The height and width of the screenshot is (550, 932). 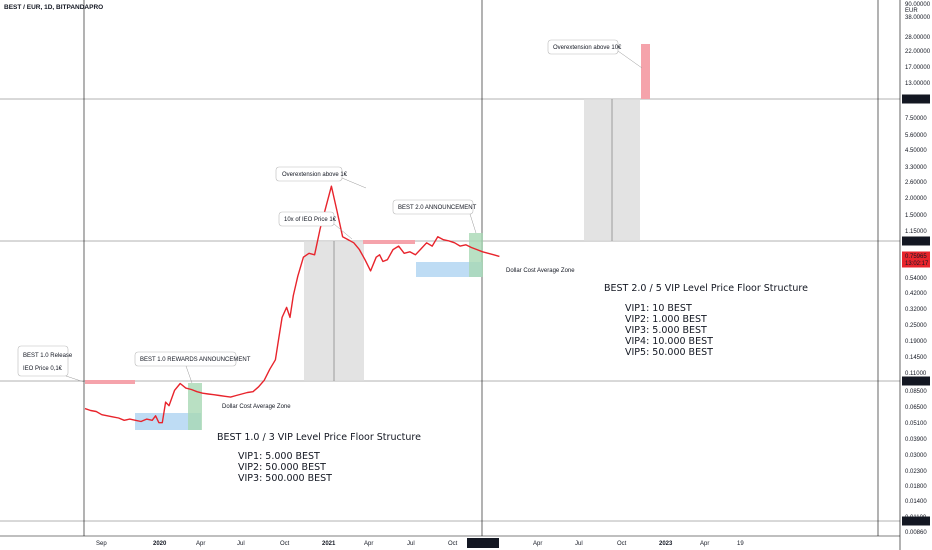 I want to click on price-tick-label: 0.02300, so click(x=916, y=472).